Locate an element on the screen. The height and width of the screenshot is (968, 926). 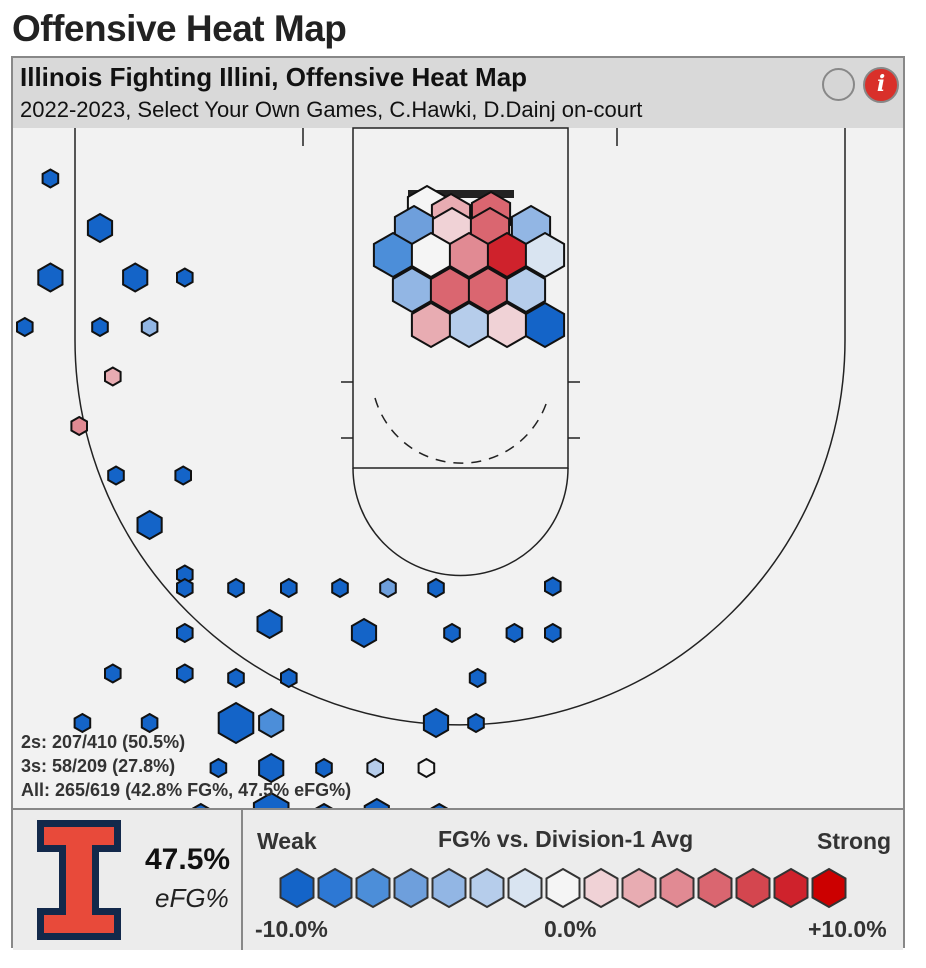
info-icon: i is located at coordinates (881, 85).